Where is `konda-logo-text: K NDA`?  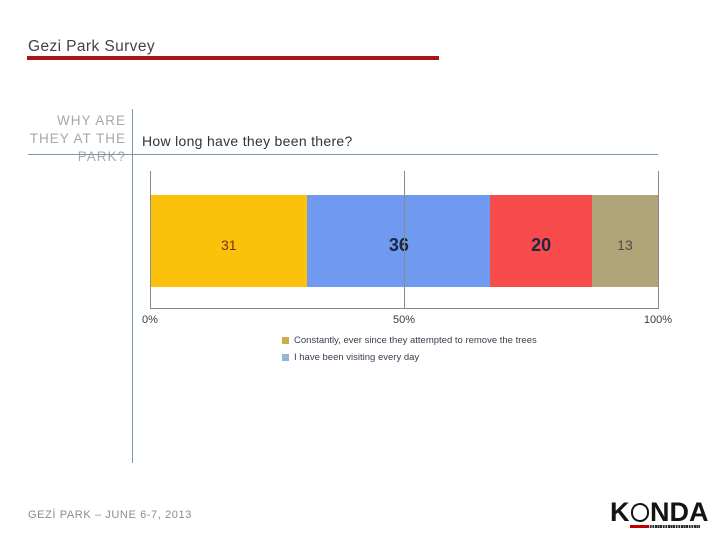 konda-logo-text: K NDA is located at coordinates (660, 512).